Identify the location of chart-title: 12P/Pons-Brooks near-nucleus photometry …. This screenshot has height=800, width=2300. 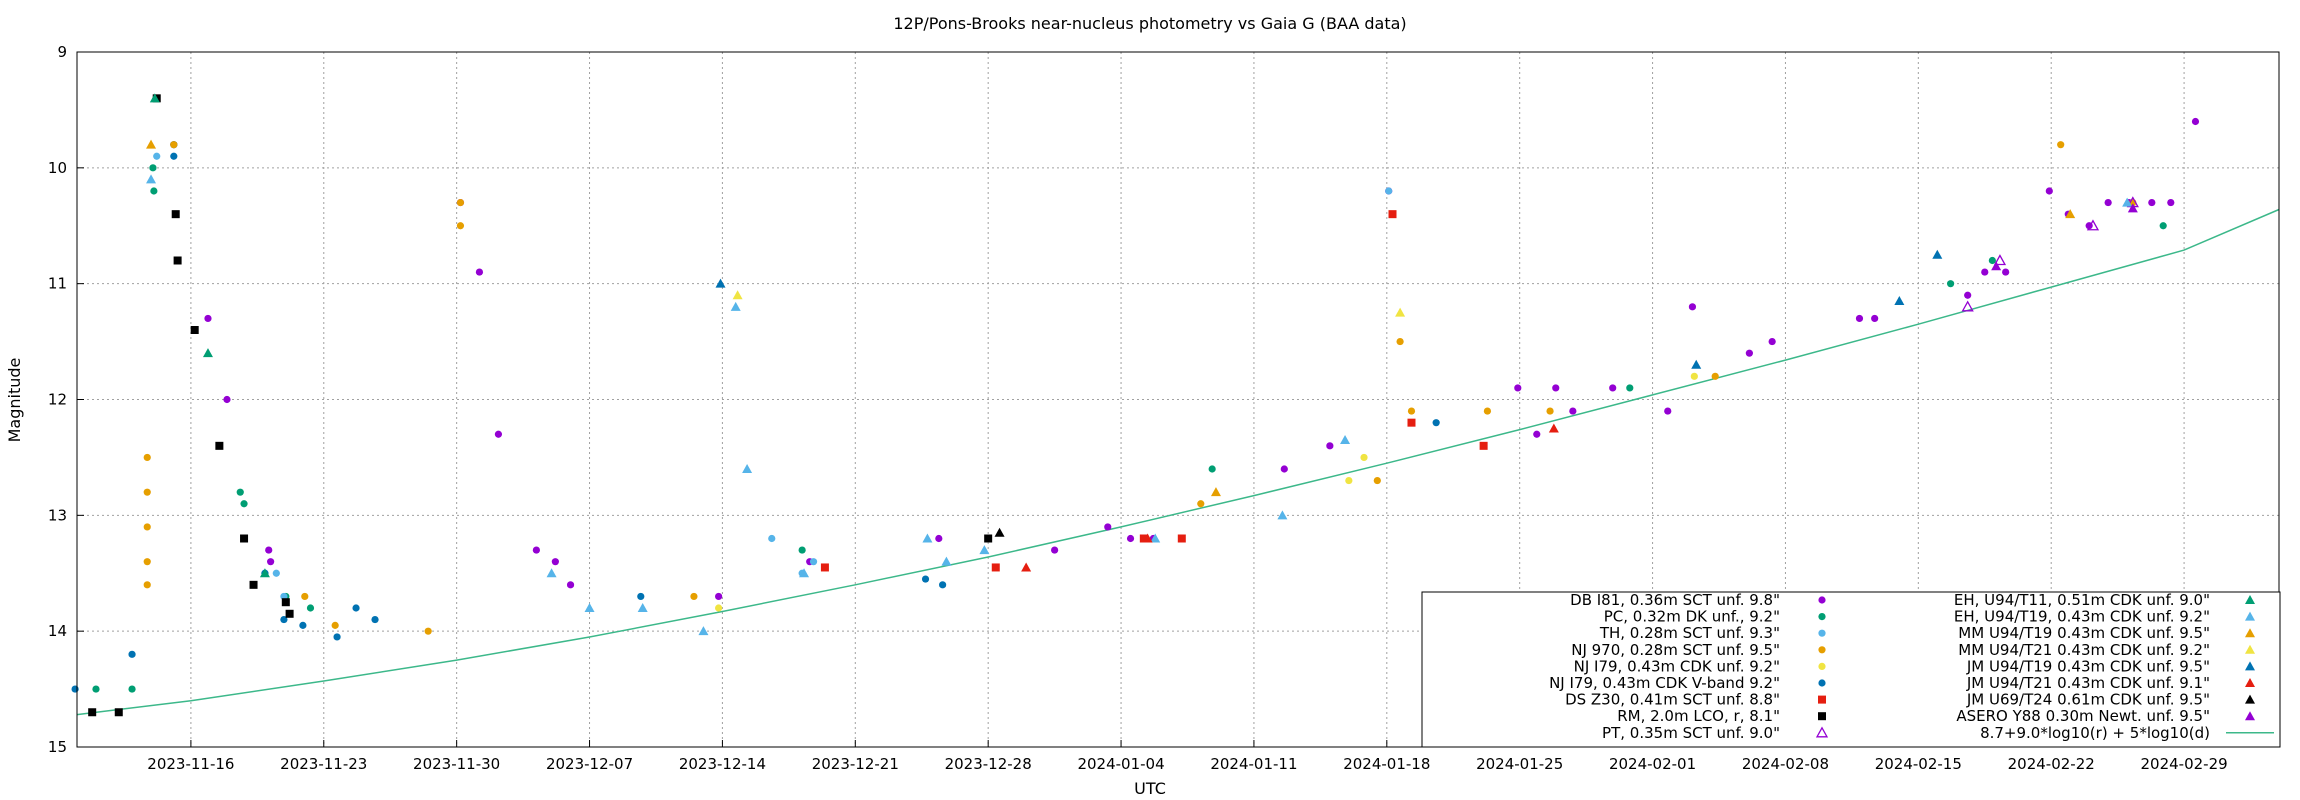
(1149, 23).